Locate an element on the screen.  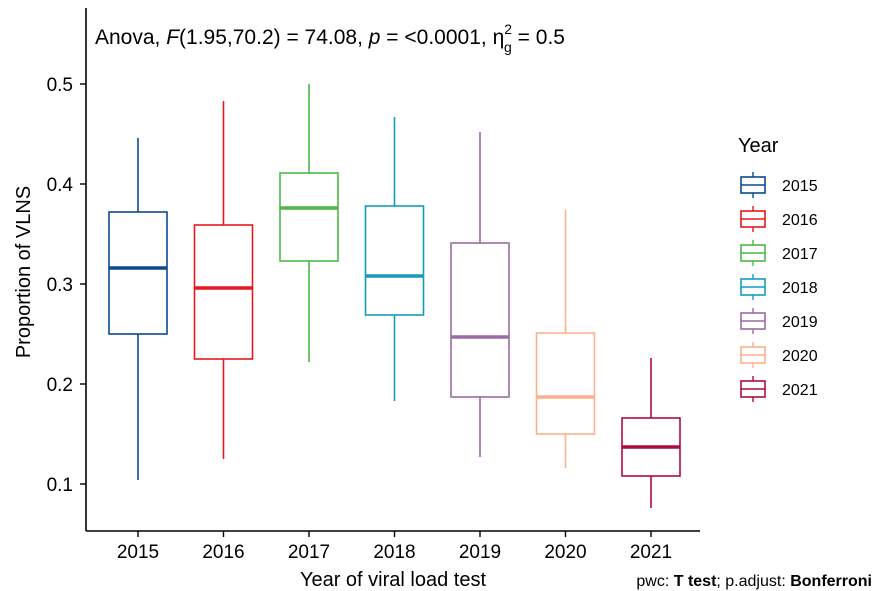
box-2017 is located at coordinates (309, 223).